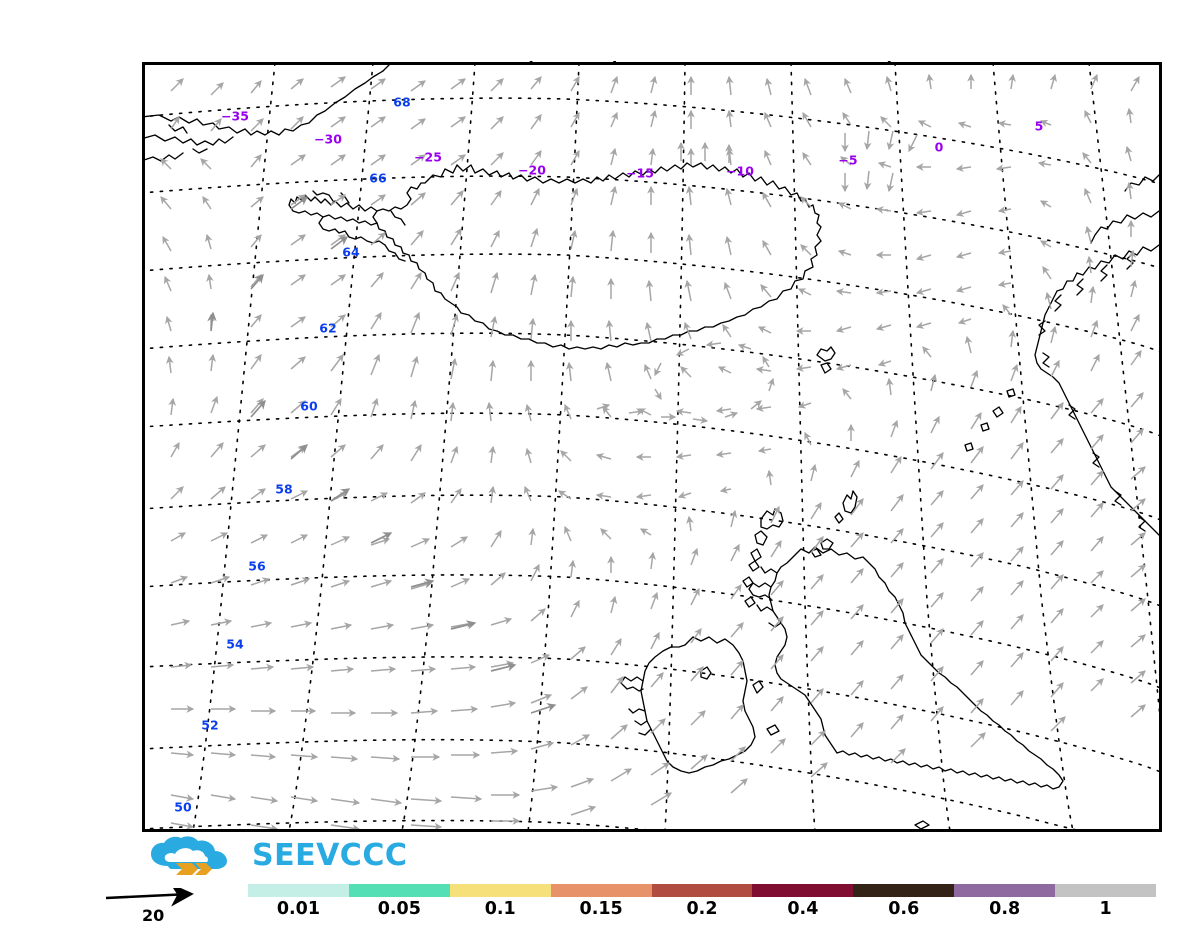  I want to click on colorbar-tick-label: 0.05, so click(399, 909).